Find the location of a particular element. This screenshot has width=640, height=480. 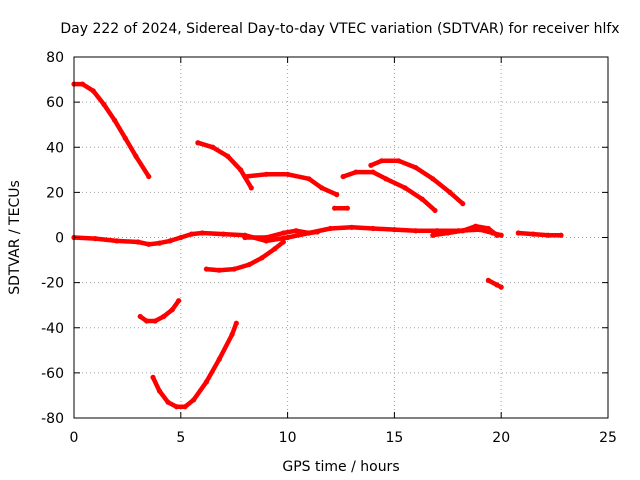

x-tick-label: 0 is located at coordinates (74, 438).